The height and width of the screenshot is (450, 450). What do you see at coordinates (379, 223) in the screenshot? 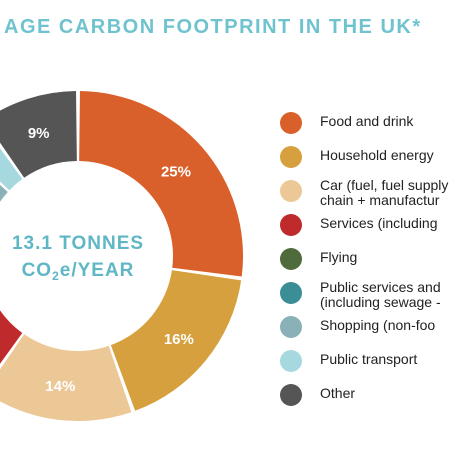
I see `legend-label: Services (including` at bounding box center [379, 223].